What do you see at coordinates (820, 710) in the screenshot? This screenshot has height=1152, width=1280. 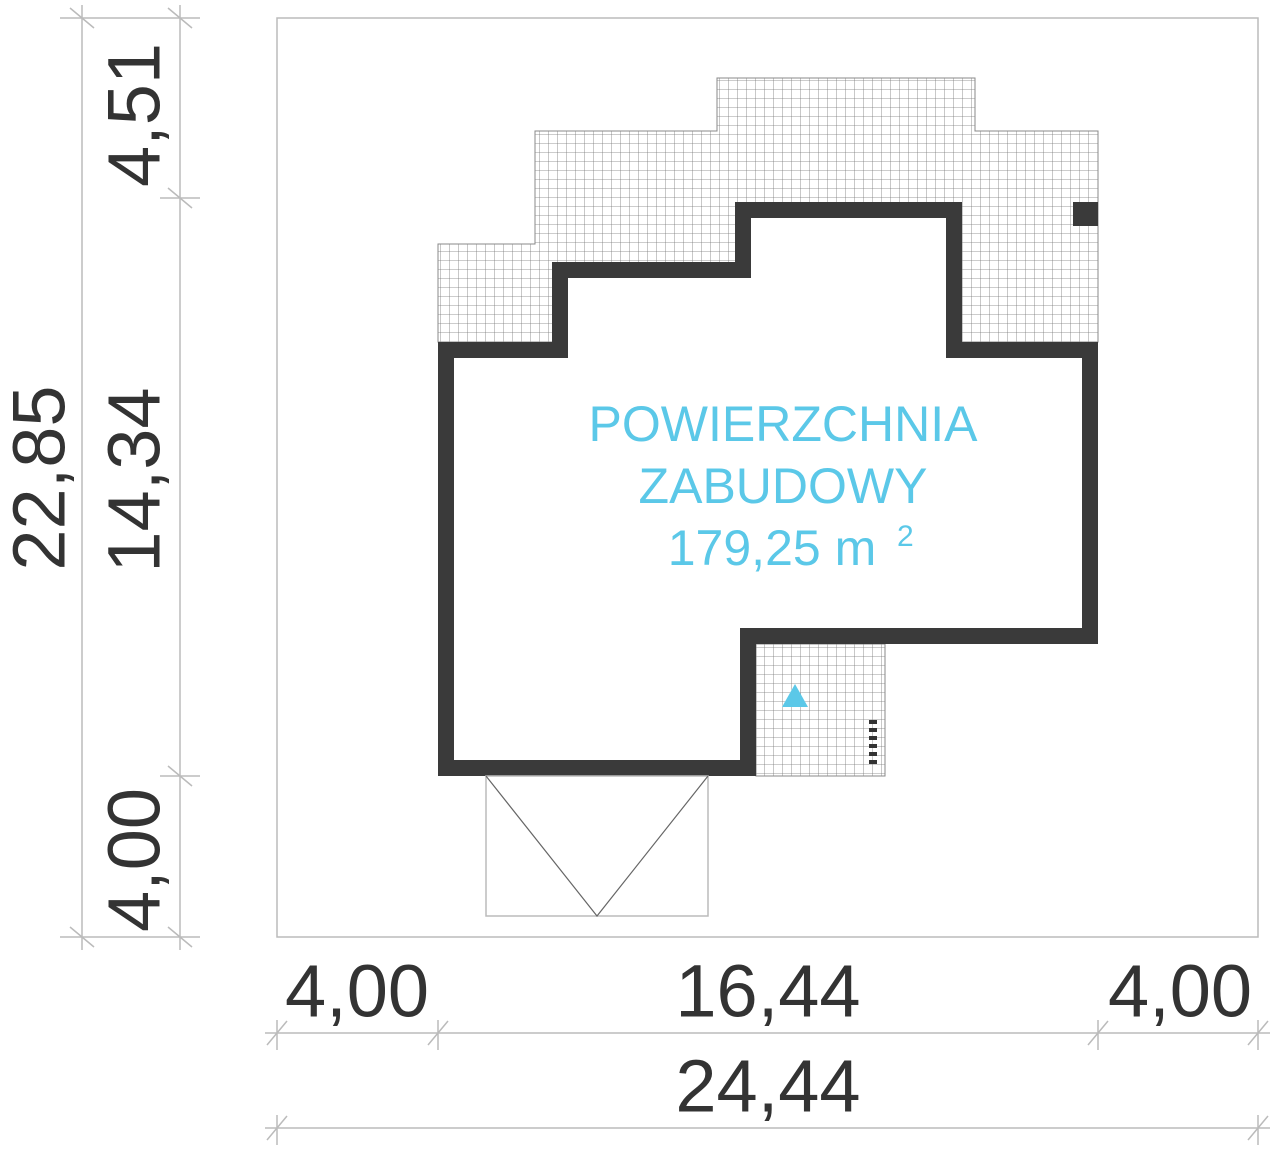 I see `terrace` at bounding box center [820, 710].